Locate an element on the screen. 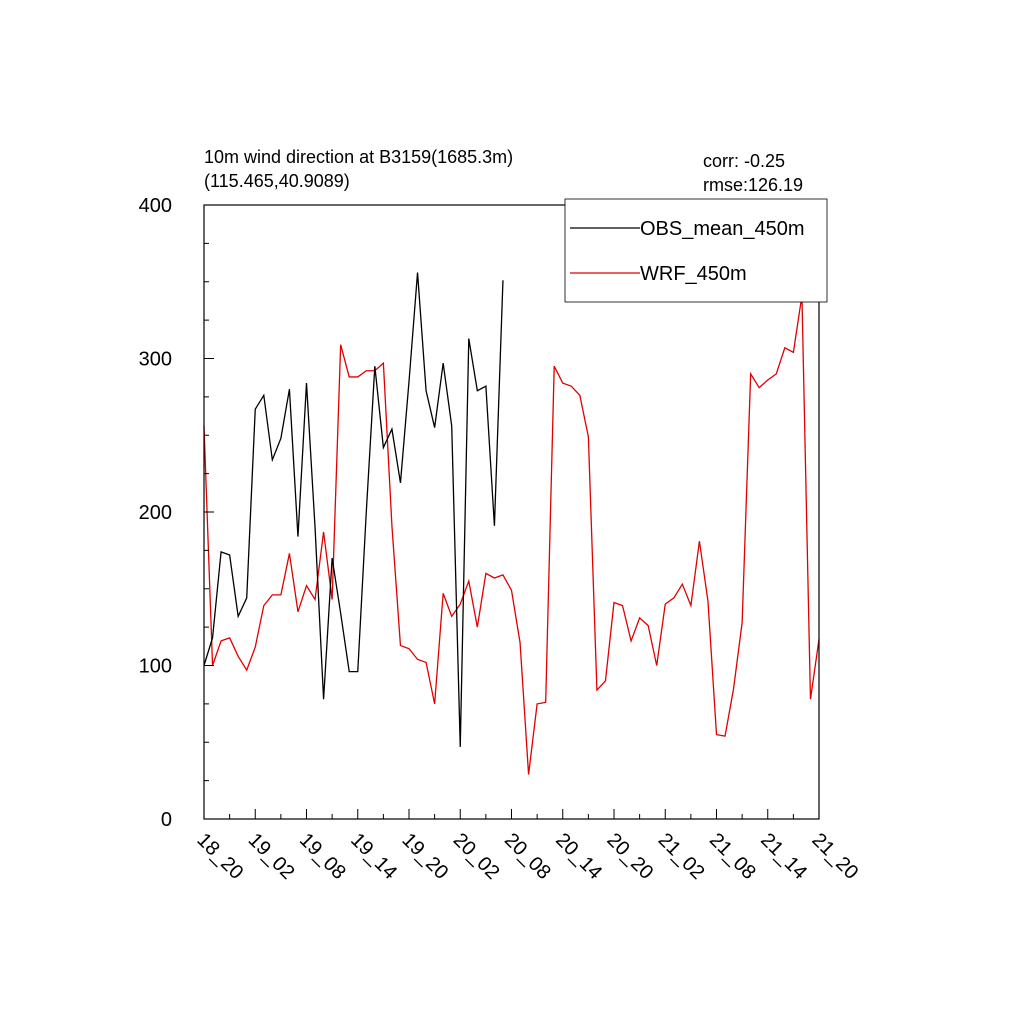  y-tick-label: 100 is located at coordinates (155, 667).